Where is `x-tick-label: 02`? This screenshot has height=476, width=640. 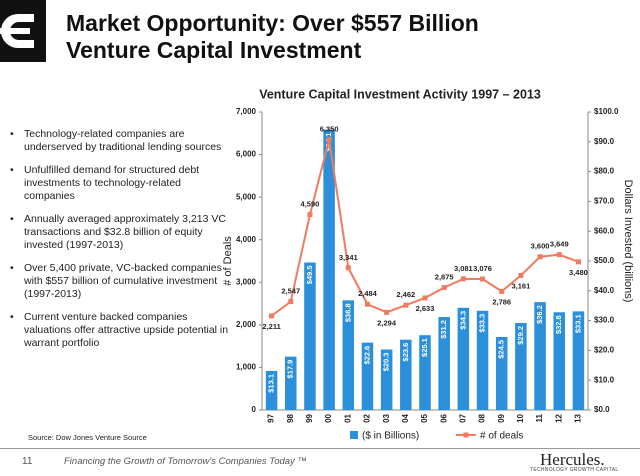
x-tick-label: 02 is located at coordinates (367, 417).